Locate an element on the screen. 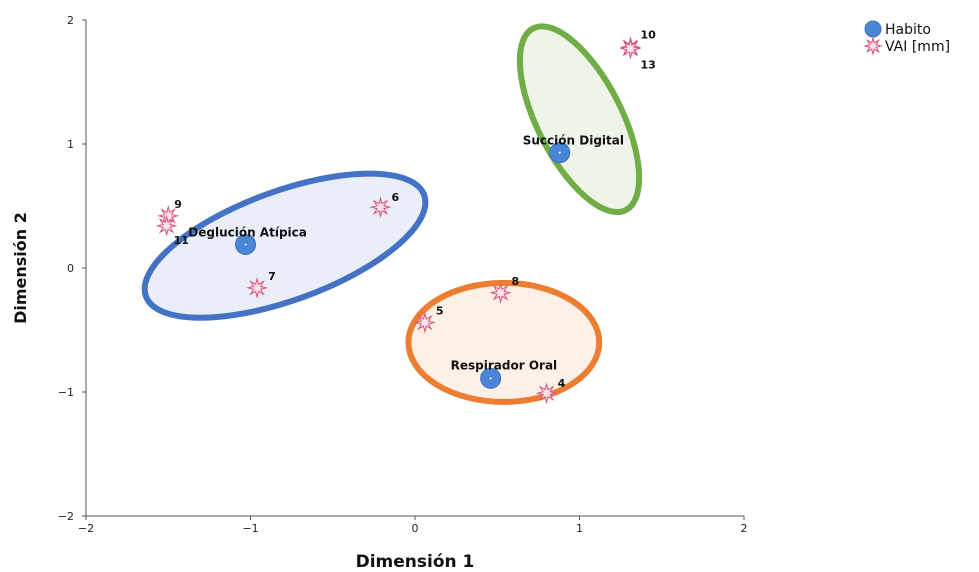  vai-point-label: 10 is located at coordinates (648, 34).